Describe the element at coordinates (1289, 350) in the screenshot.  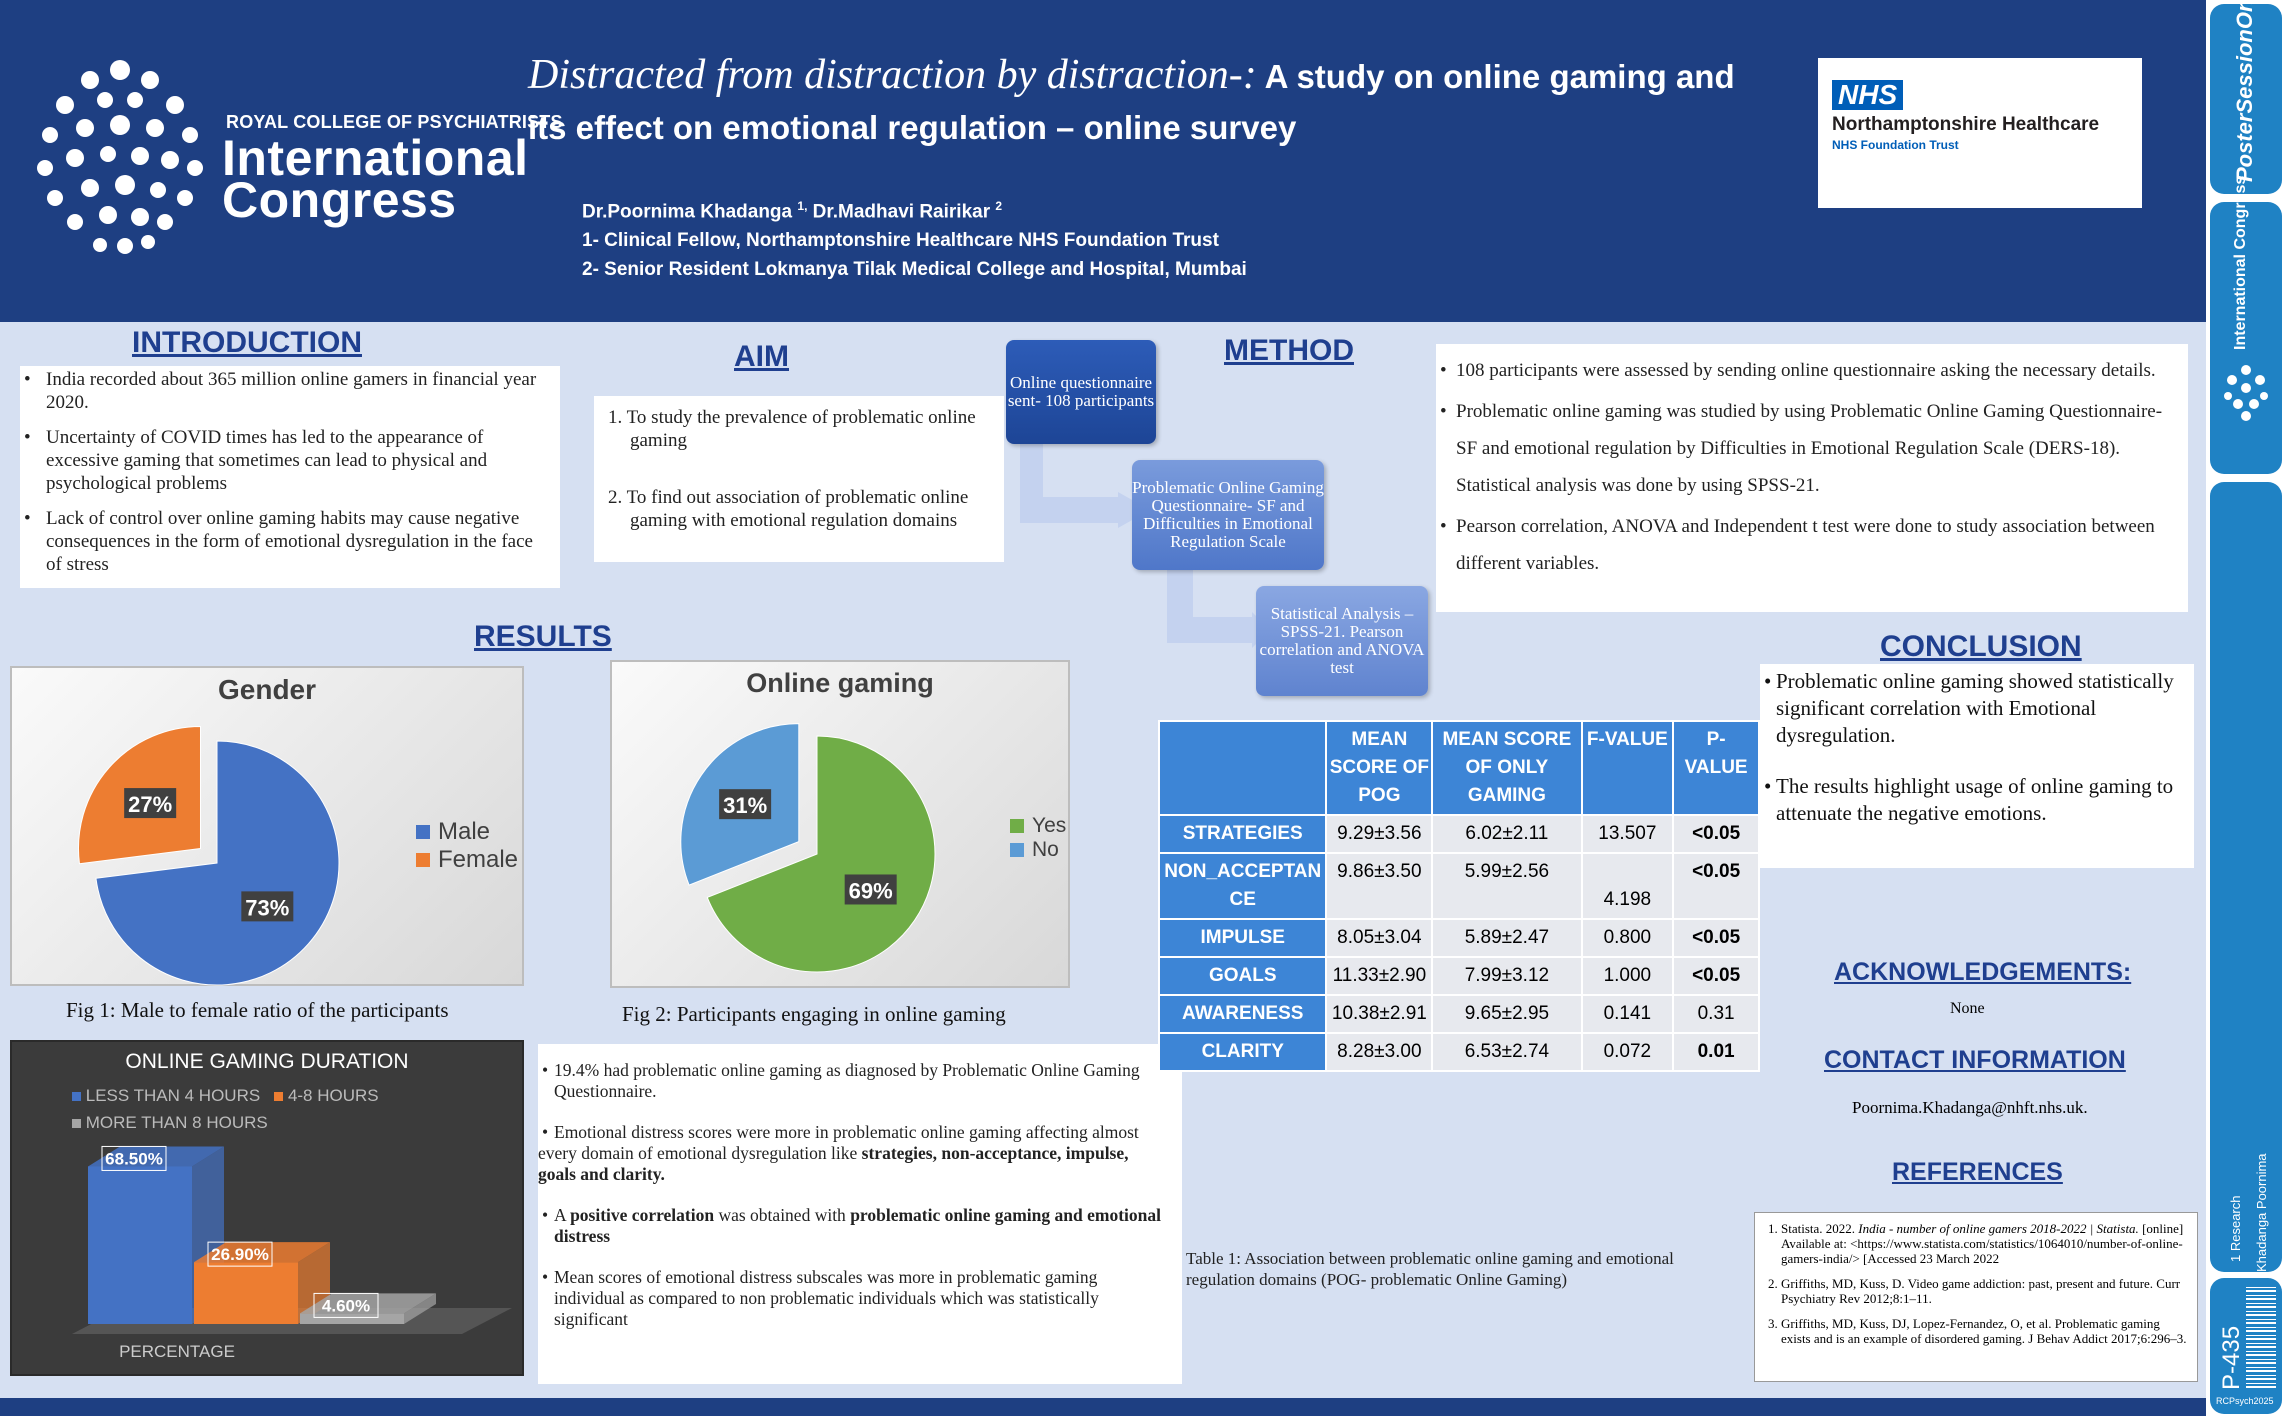
I see `method-title: METHOD` at that location.